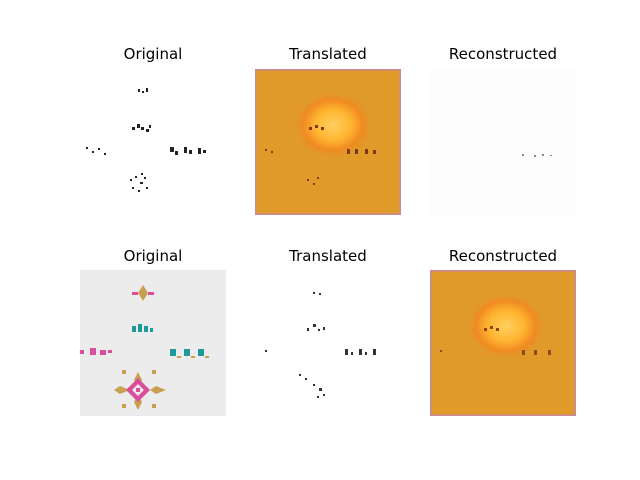 This screenshot has height=480, width=640. I want to click on title-r2-translated: Translated, so click(328, 256).